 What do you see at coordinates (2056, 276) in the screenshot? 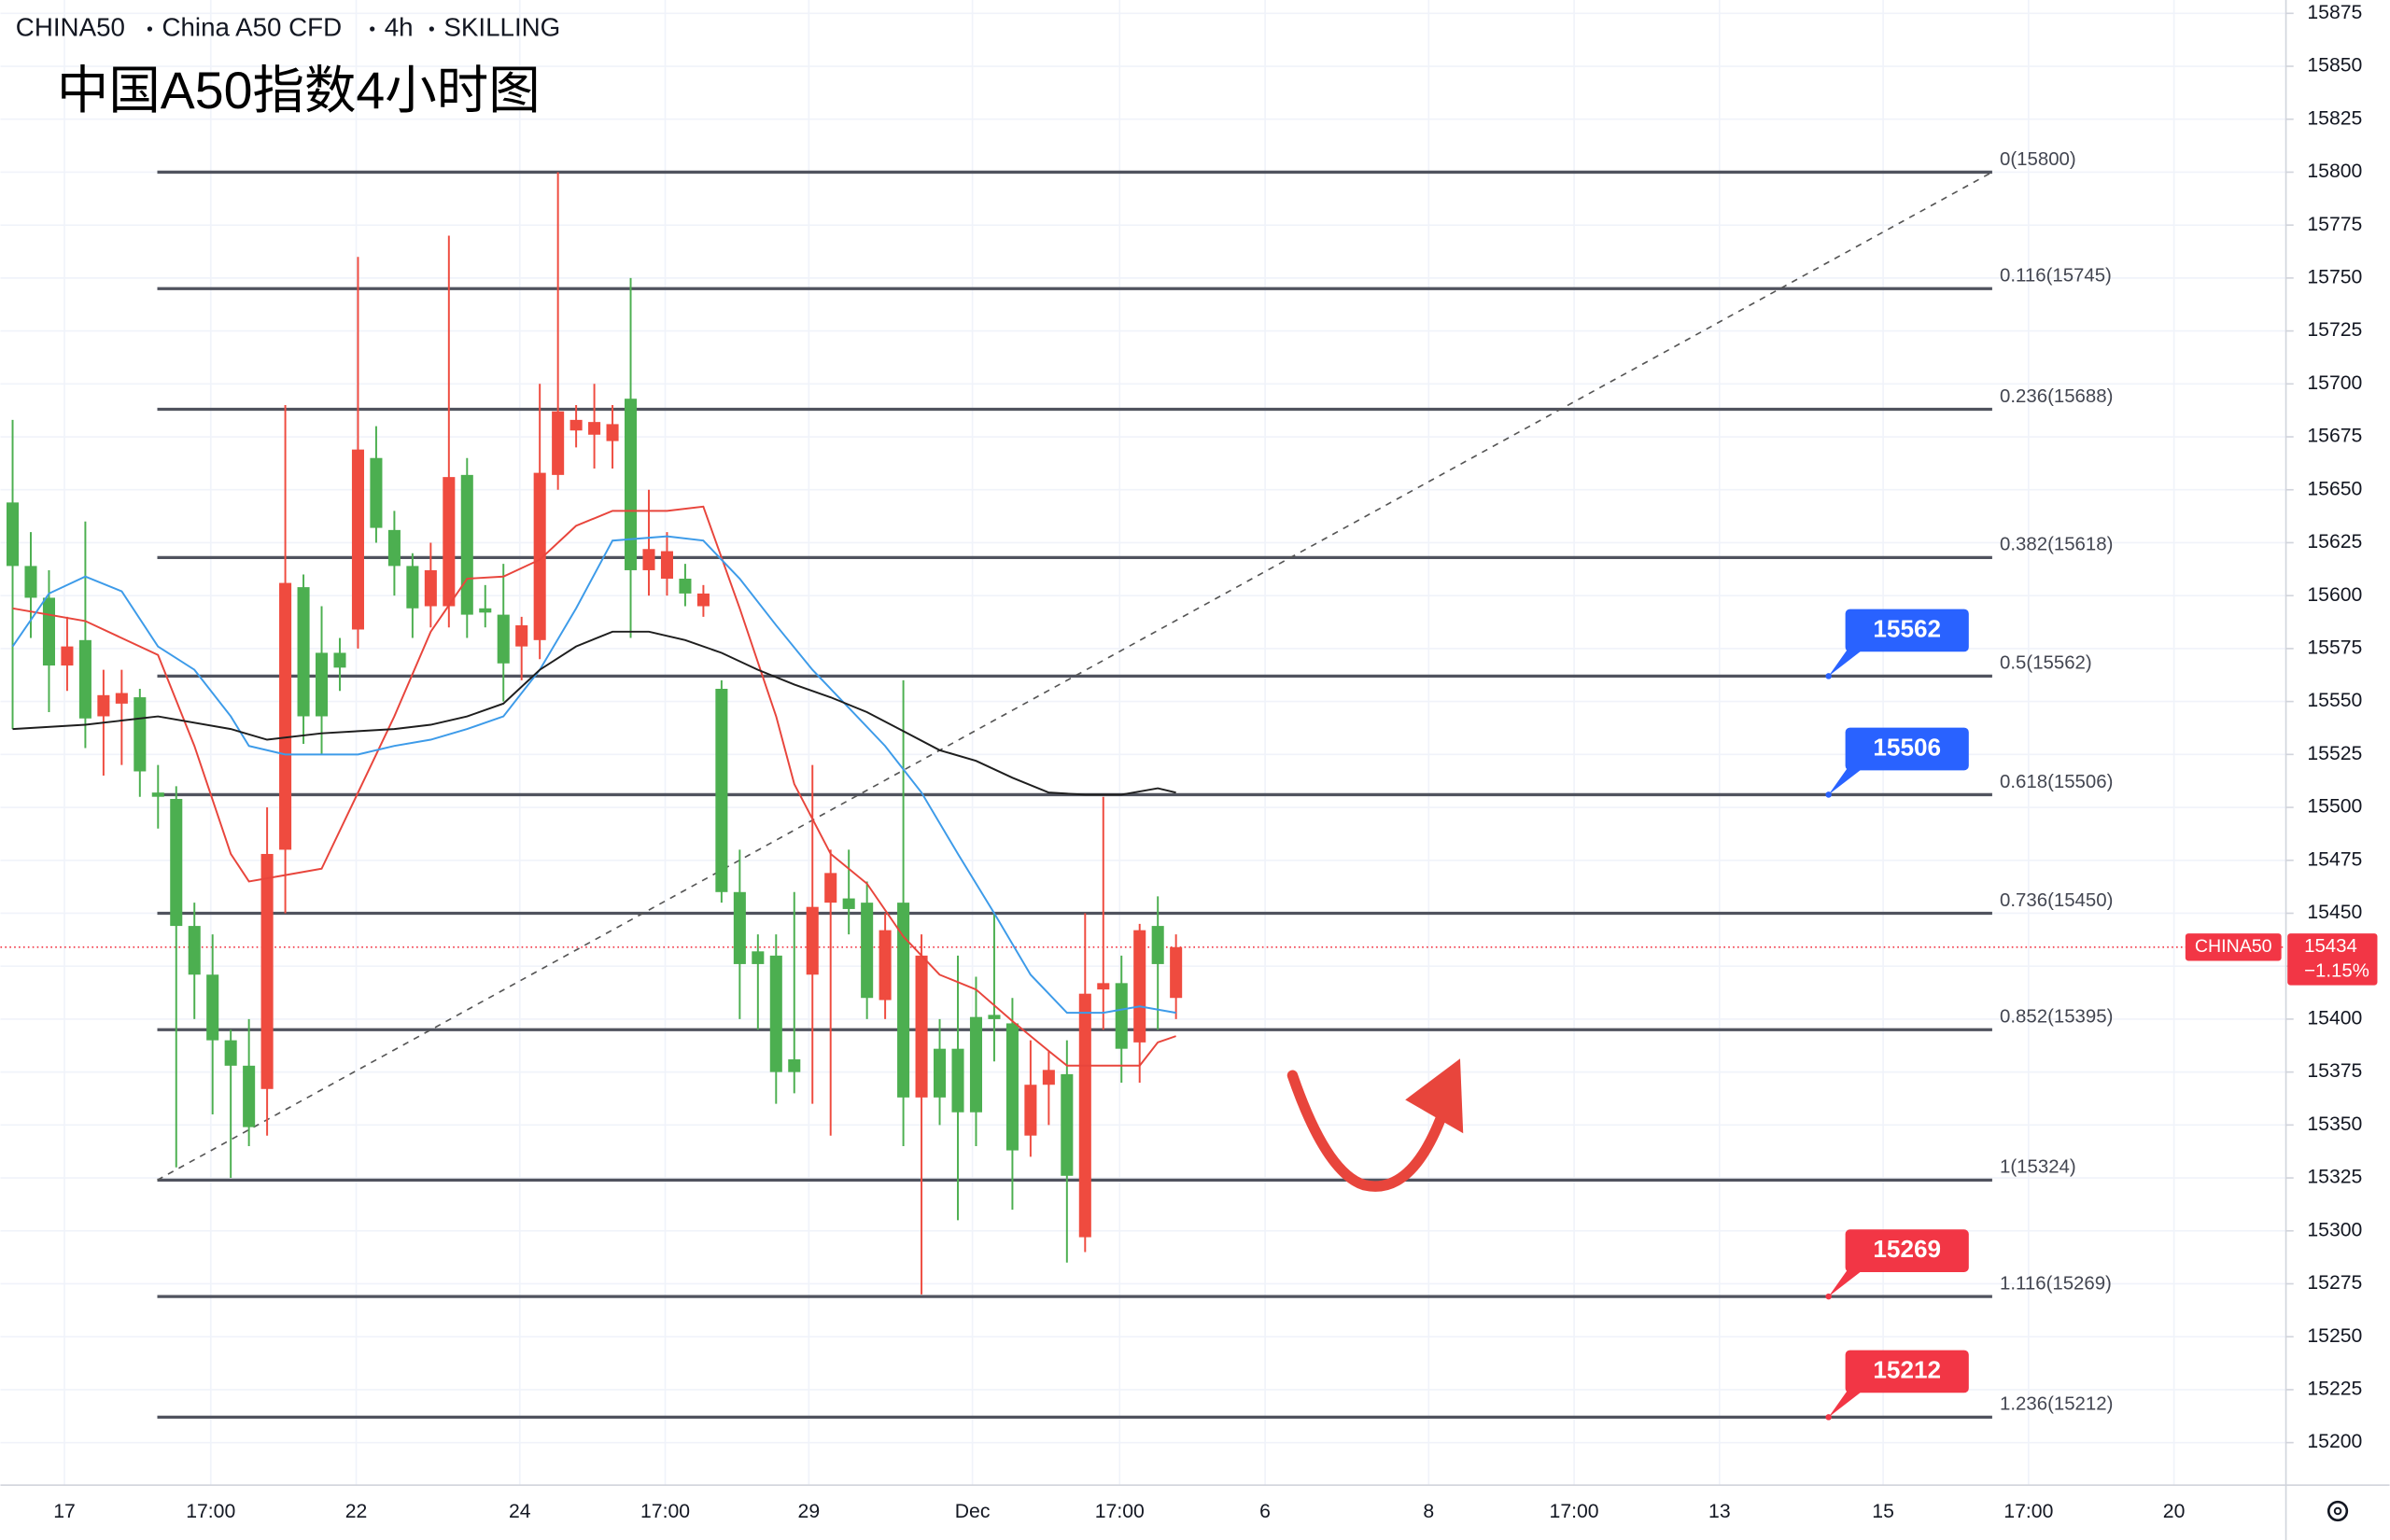
I see `fib-label: 0.116(15745)` at bounding box center [2056, 276].